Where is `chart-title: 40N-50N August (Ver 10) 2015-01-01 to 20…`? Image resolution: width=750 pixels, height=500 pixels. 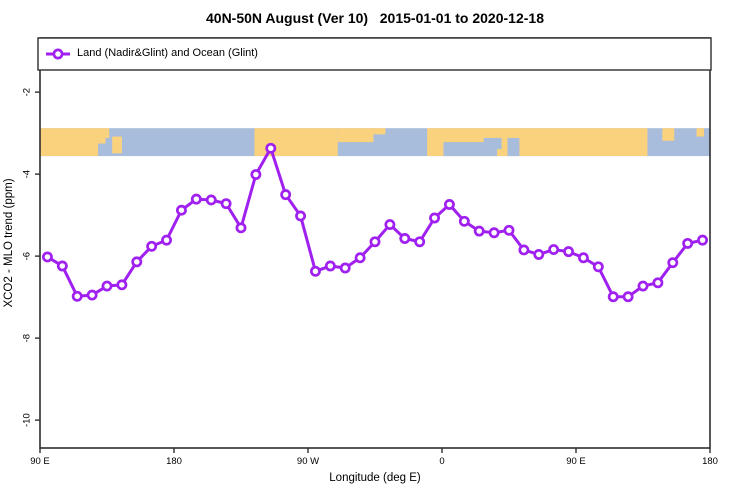 chart-title: 40N-50N August (Ver 10) 2015-01-01 to 20… is located at coordinates (375, 18).